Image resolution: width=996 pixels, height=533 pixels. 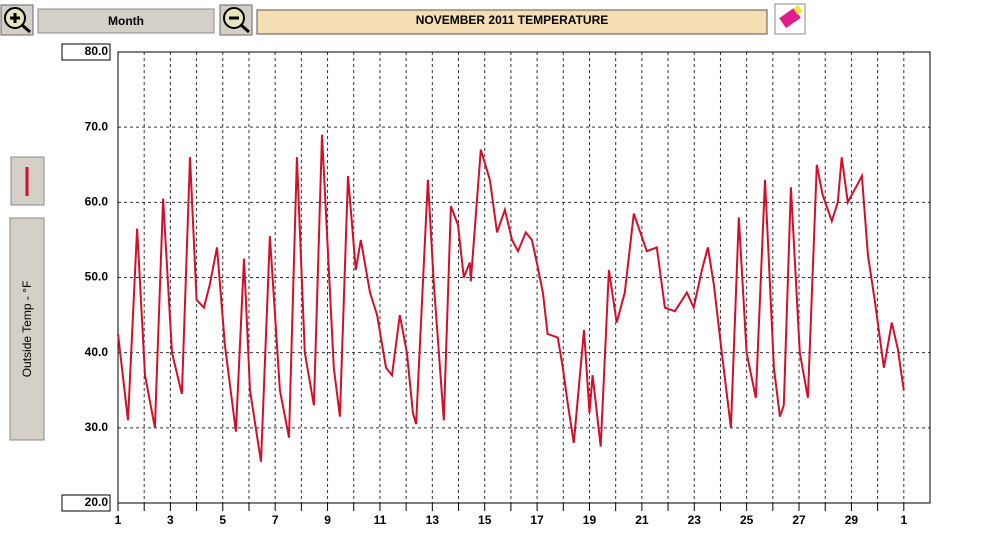 I want to click on x-tick-label: 11, so click(x=380, y=520).